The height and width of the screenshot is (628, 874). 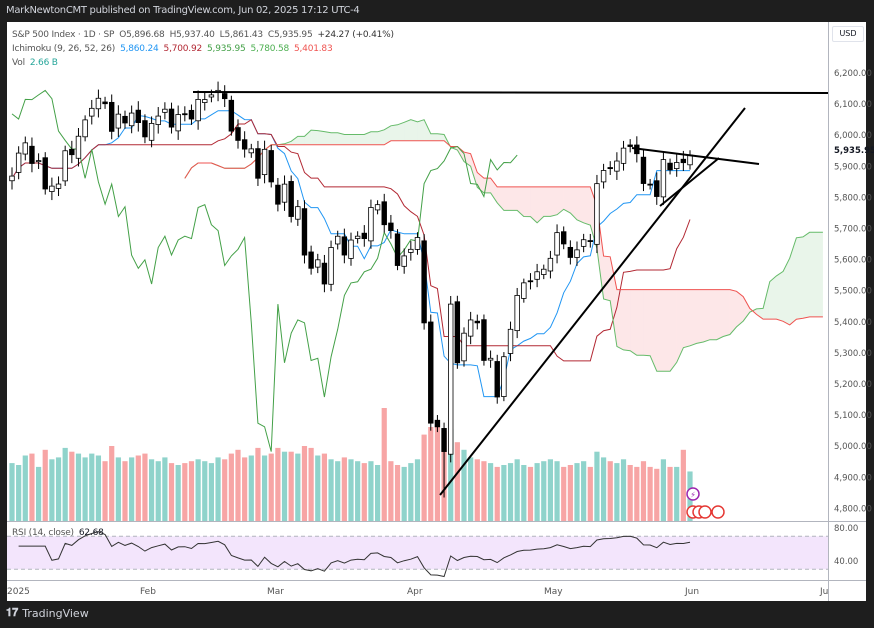 I want to click on open-value: O5,896.68, so click(x=142, y=35).